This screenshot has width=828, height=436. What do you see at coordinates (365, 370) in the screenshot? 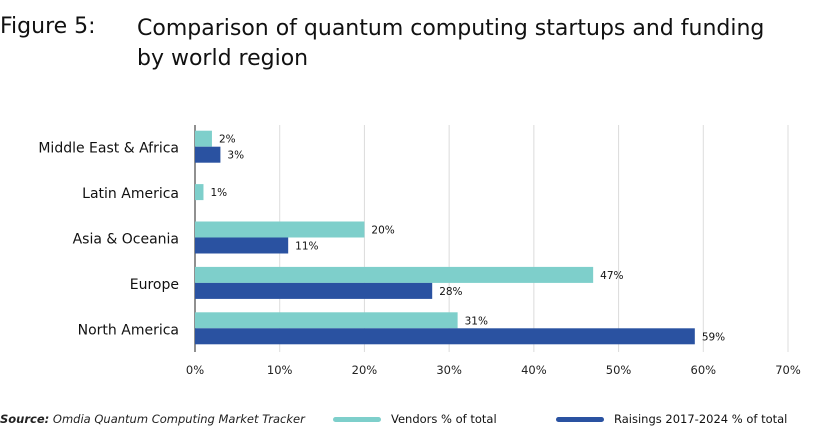
I see `x-tick-label: 20%` at bounding box center [365, 370].